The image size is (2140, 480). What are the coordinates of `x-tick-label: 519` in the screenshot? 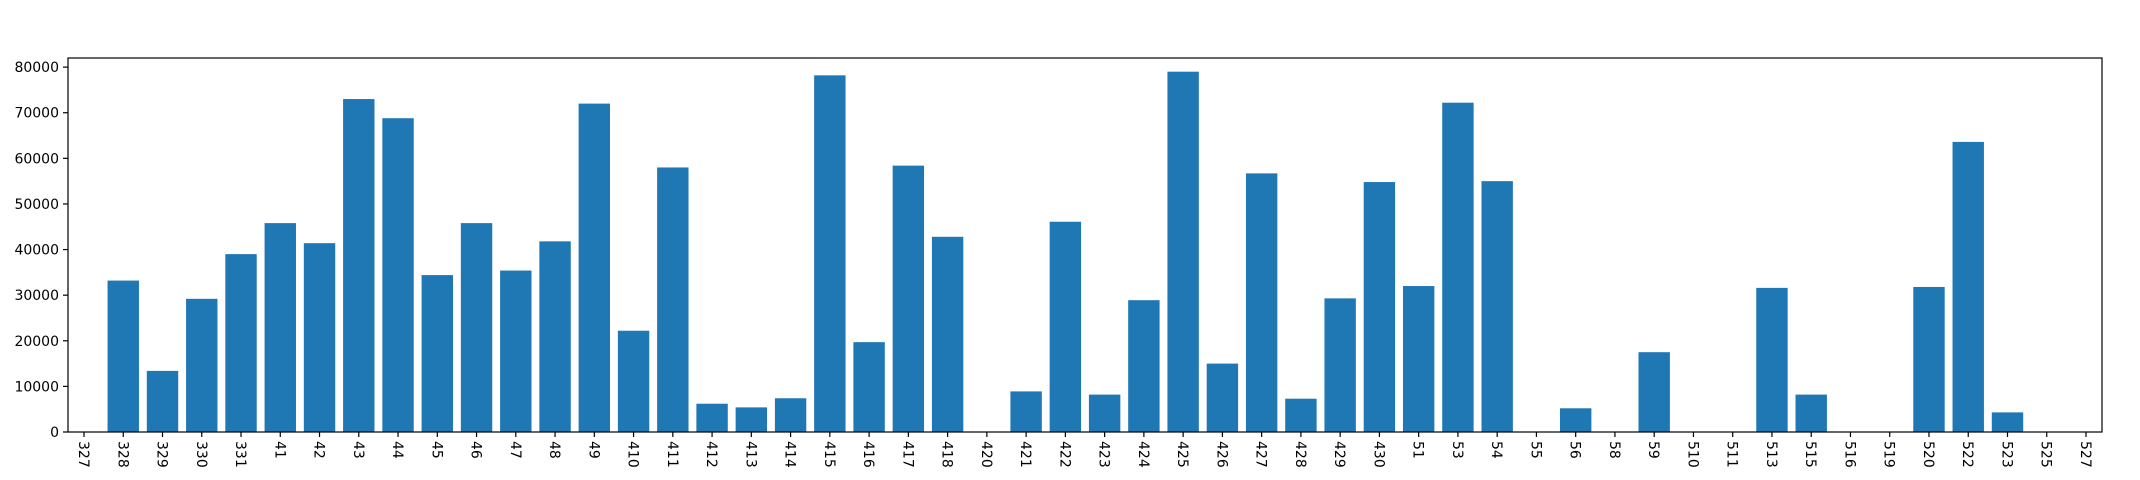 It's located at (1889, 454).